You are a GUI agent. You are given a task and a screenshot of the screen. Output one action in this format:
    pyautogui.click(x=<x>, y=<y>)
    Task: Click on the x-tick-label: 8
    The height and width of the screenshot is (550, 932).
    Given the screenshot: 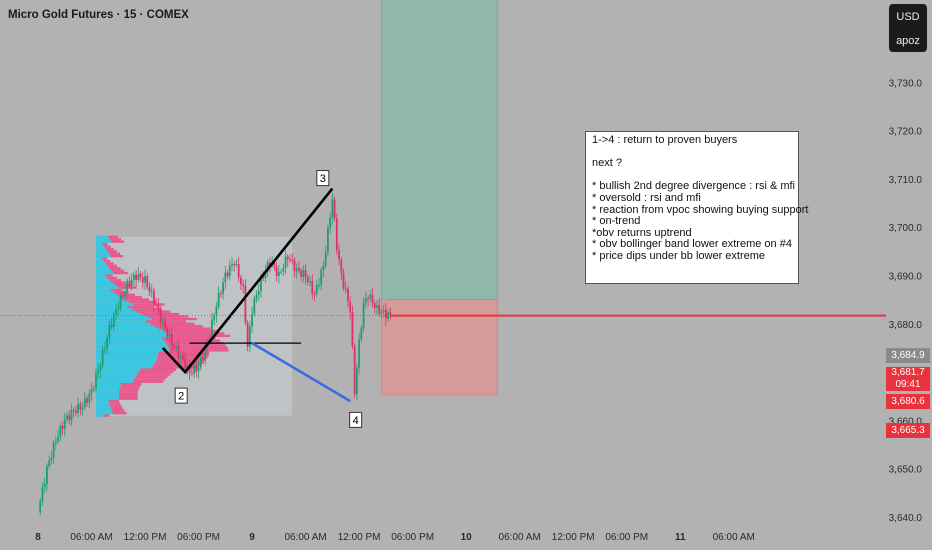 What is the action you would take?
    pyautogui.click(x=38, y=537)
    